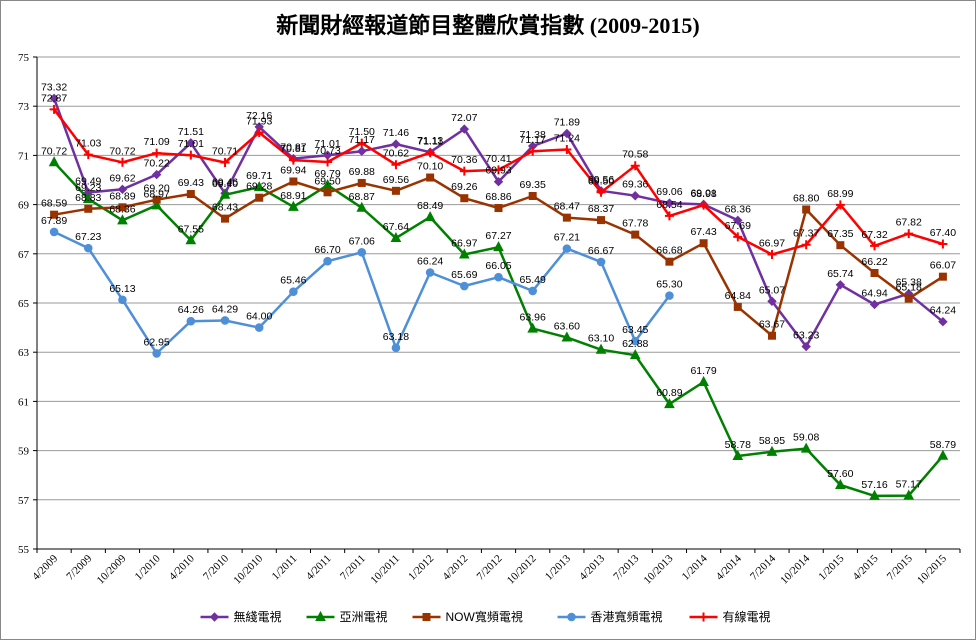 This screenshot has height=640, width=976. Describe the element at coordinates (703, 371) in the screenshot. I see `data-label: 61.79` at that location.